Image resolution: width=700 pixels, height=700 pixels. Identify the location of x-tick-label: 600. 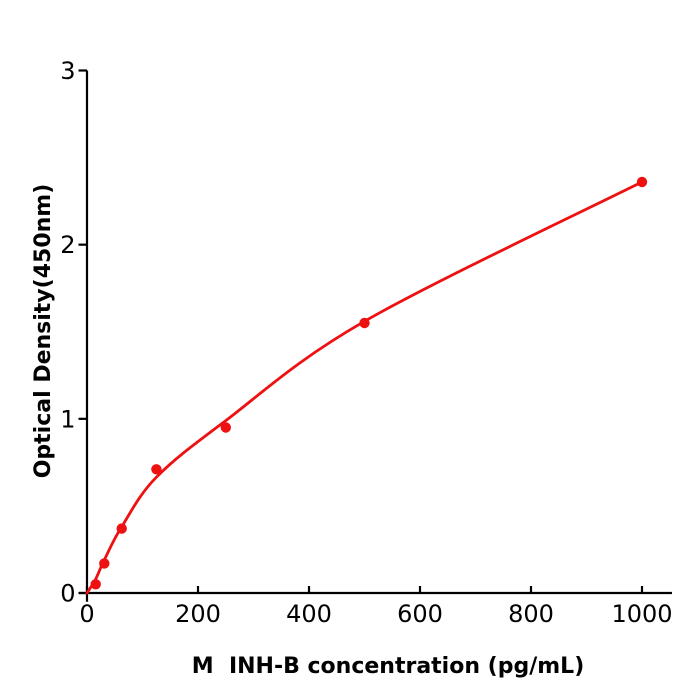
(420, 614).